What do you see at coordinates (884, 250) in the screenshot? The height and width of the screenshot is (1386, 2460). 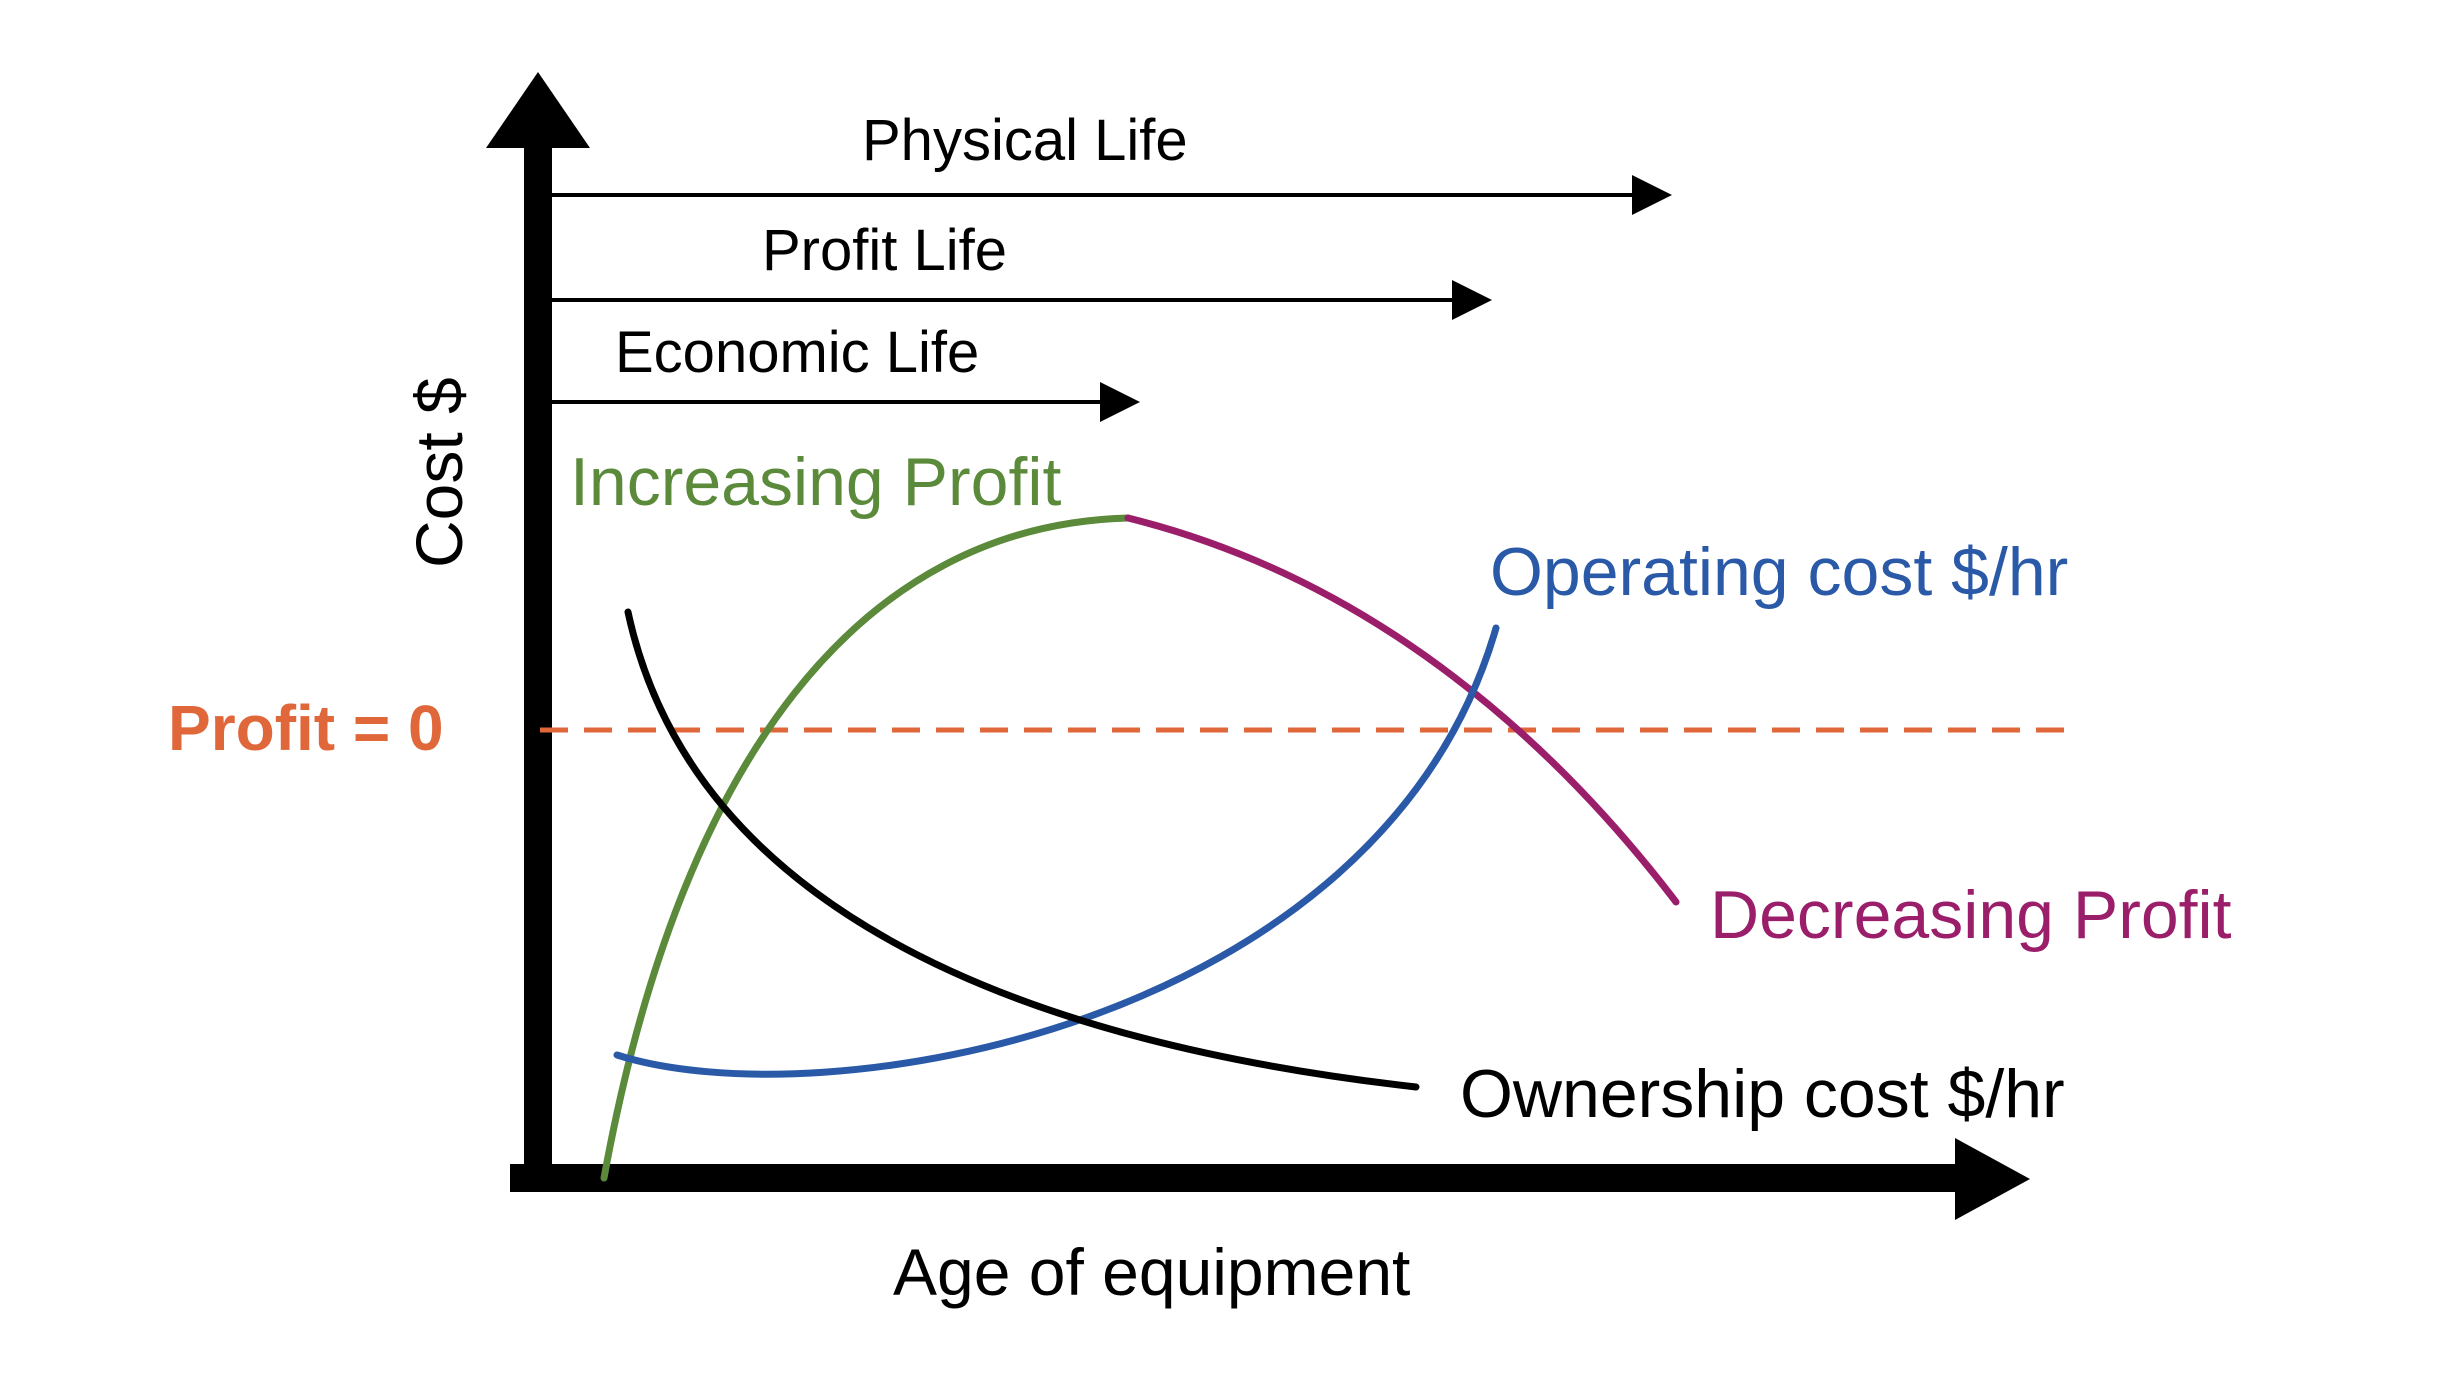 I see `profit-life-label: Profit Life` at bounding box center [884, 250].